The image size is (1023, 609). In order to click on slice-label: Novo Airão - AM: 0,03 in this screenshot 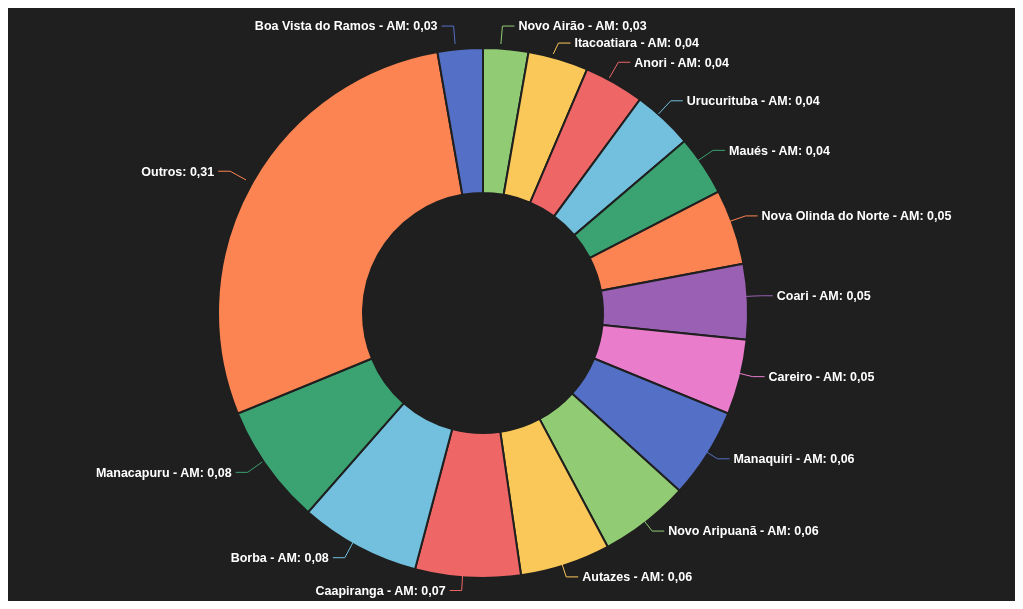, I will do `click(582, 26)`.